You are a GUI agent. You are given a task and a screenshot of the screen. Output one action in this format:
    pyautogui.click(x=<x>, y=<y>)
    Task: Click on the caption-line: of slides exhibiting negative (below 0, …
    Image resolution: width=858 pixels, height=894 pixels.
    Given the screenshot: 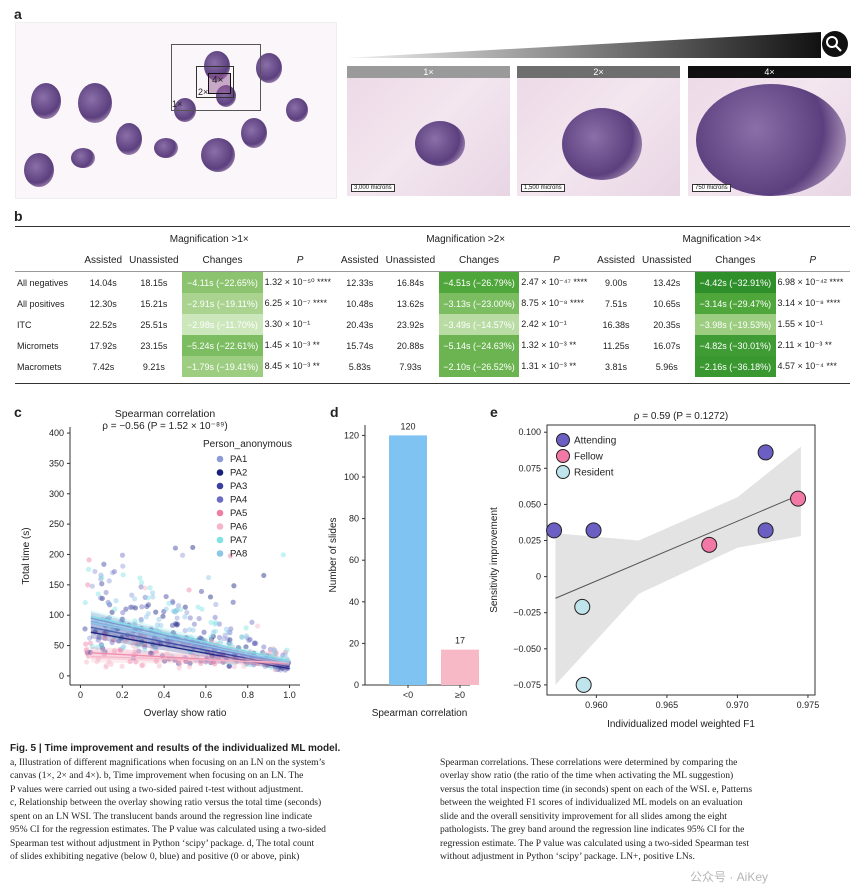 What is the action you would take?
    pyautogui.click(x=155, y=856)
    